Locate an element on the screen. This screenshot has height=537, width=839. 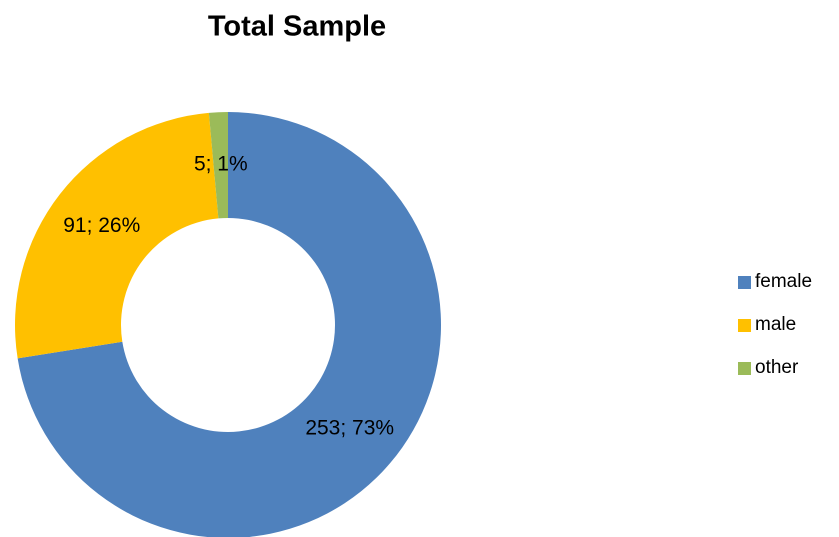
legend-label: male is located at coordinates (775, 324).